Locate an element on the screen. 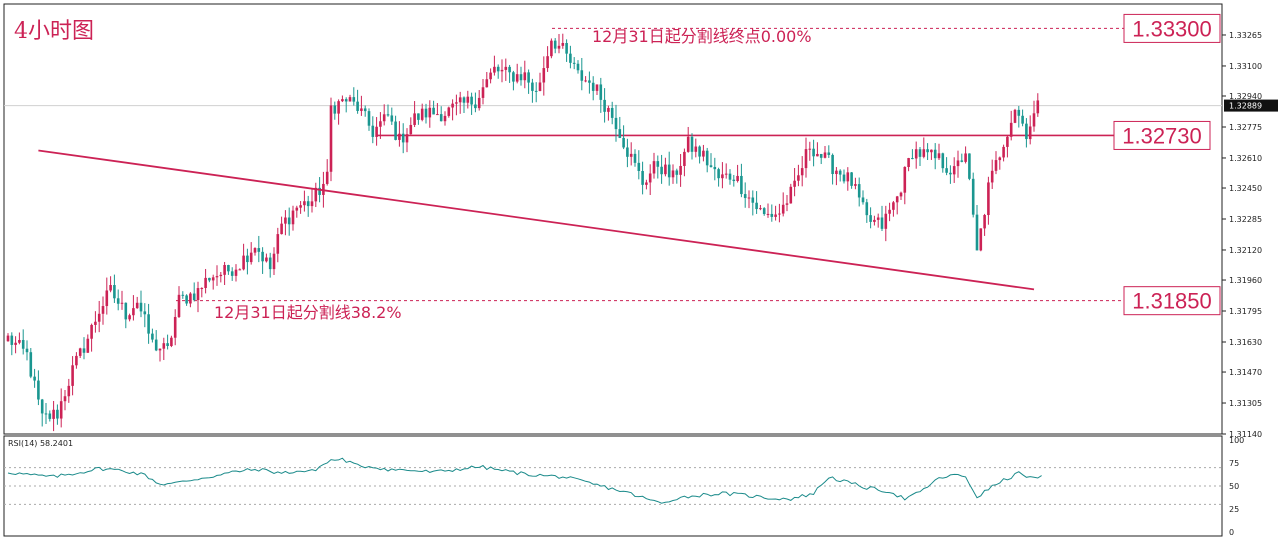 This screenshot has height=540, width=1280. level-label: 1.32730 is located at coordinates (1162, 135).